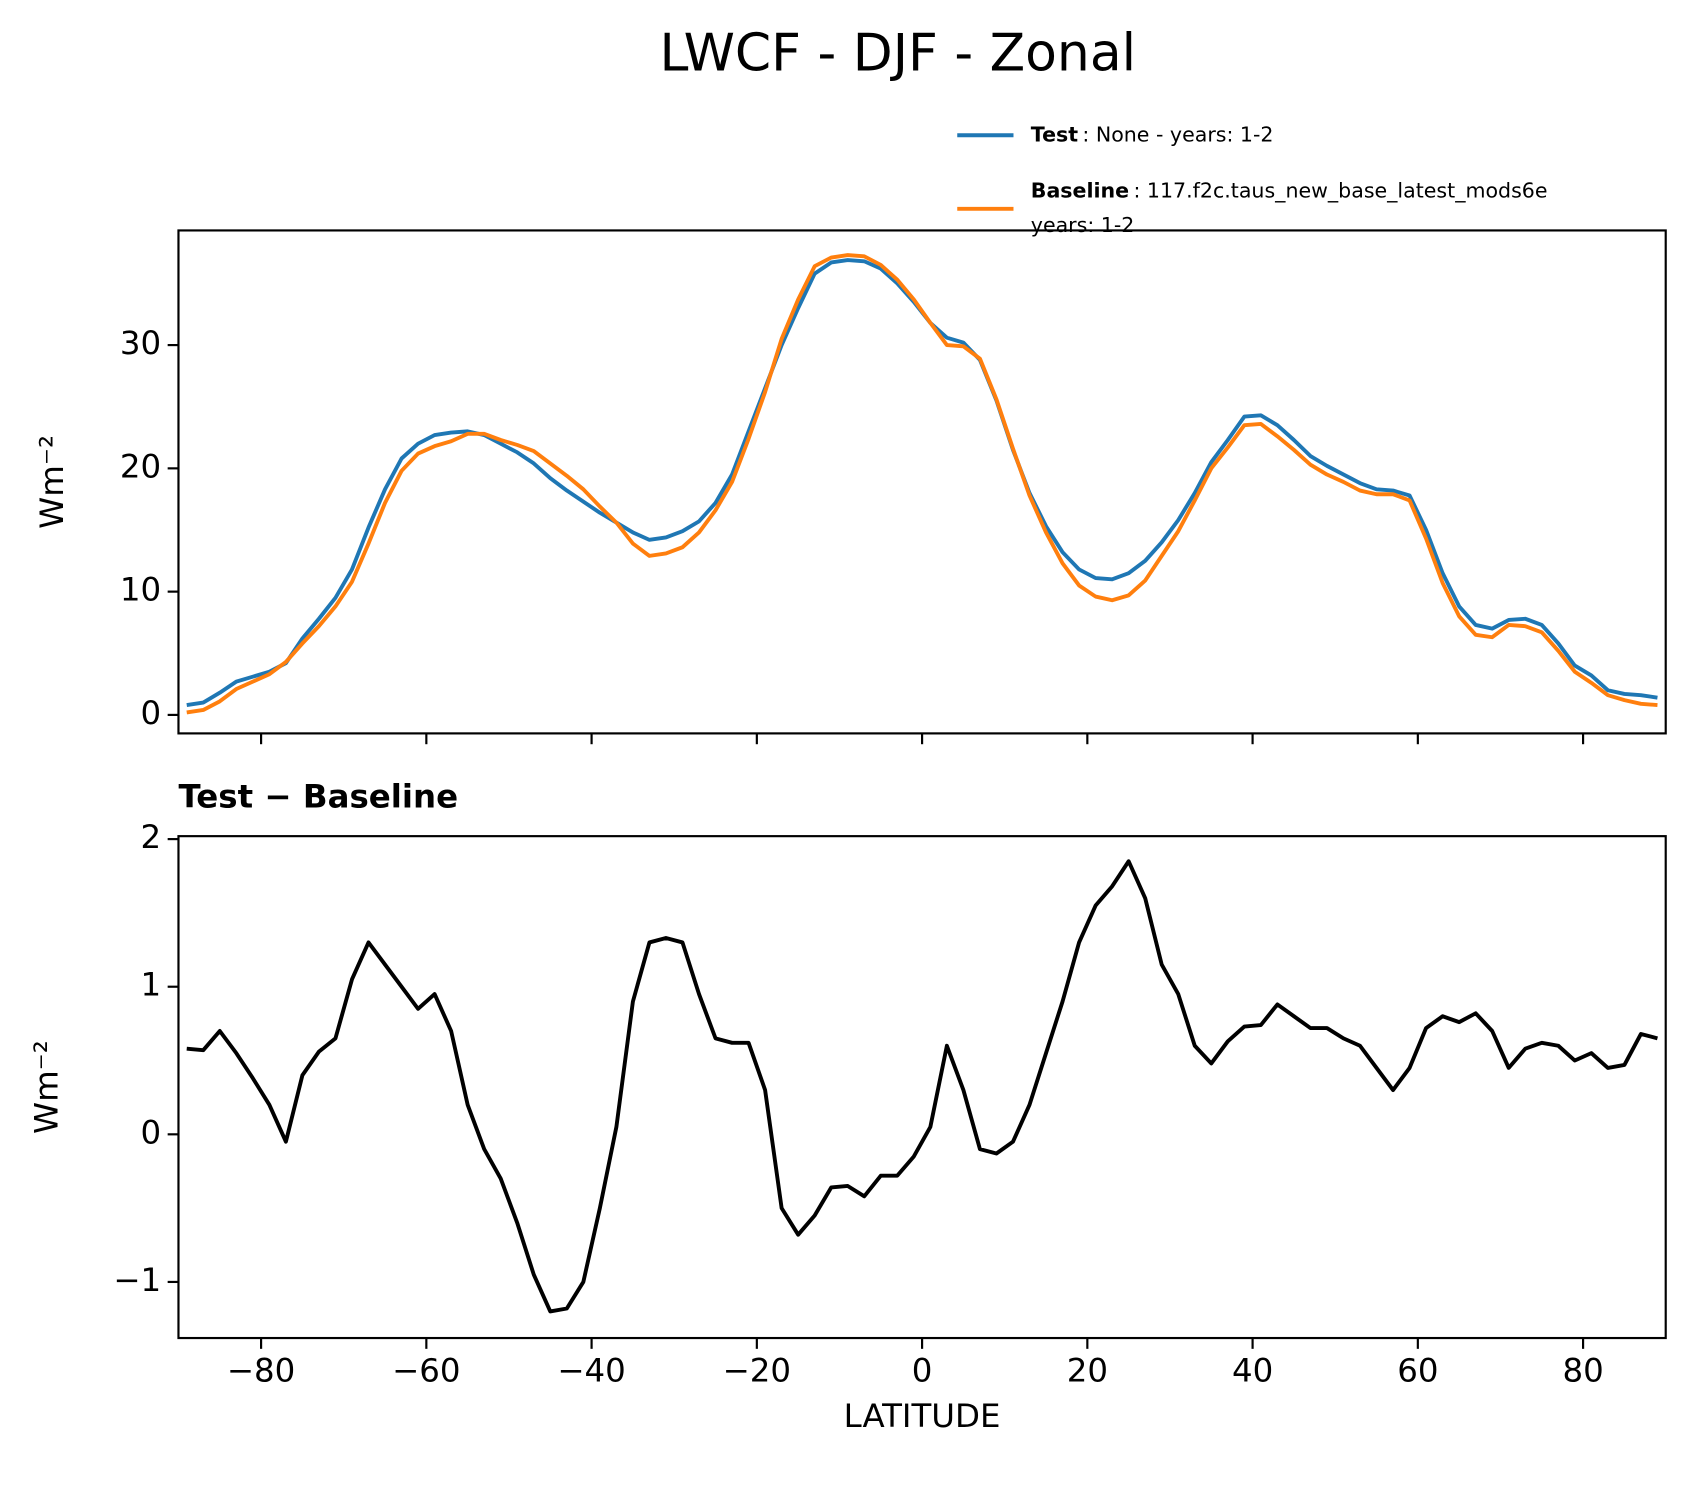 Image resolution: width=1696 pixels, height=1496 pixels. Describe the element at coordinates (151, 985) in the screenshot. I see `y-tick-label: 1` at that location.